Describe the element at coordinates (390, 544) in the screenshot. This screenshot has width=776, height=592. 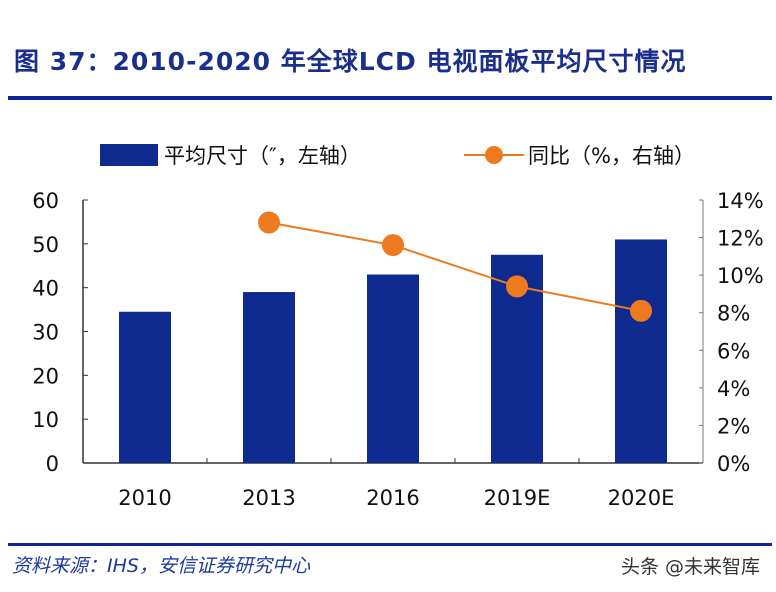
I see `footer-divider` at that location.